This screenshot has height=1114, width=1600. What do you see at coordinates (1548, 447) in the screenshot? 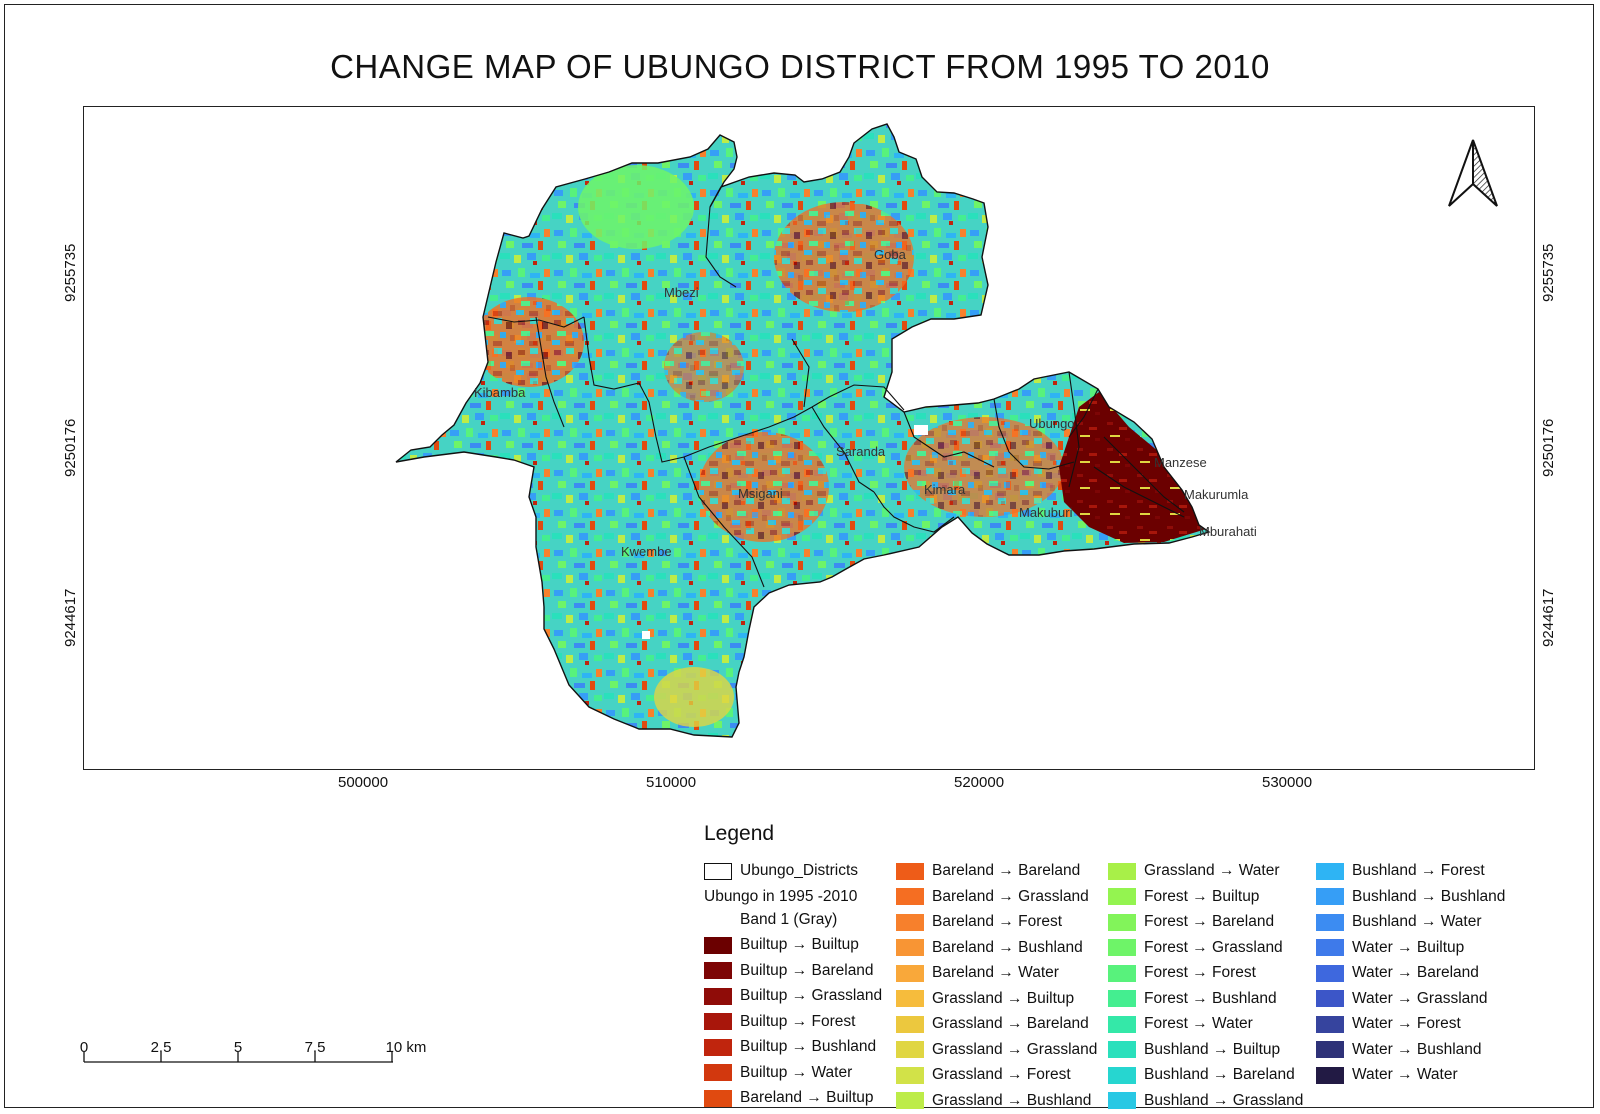
I see `y-tick-right-2: 9250176` at bounding box center [1548, 447].